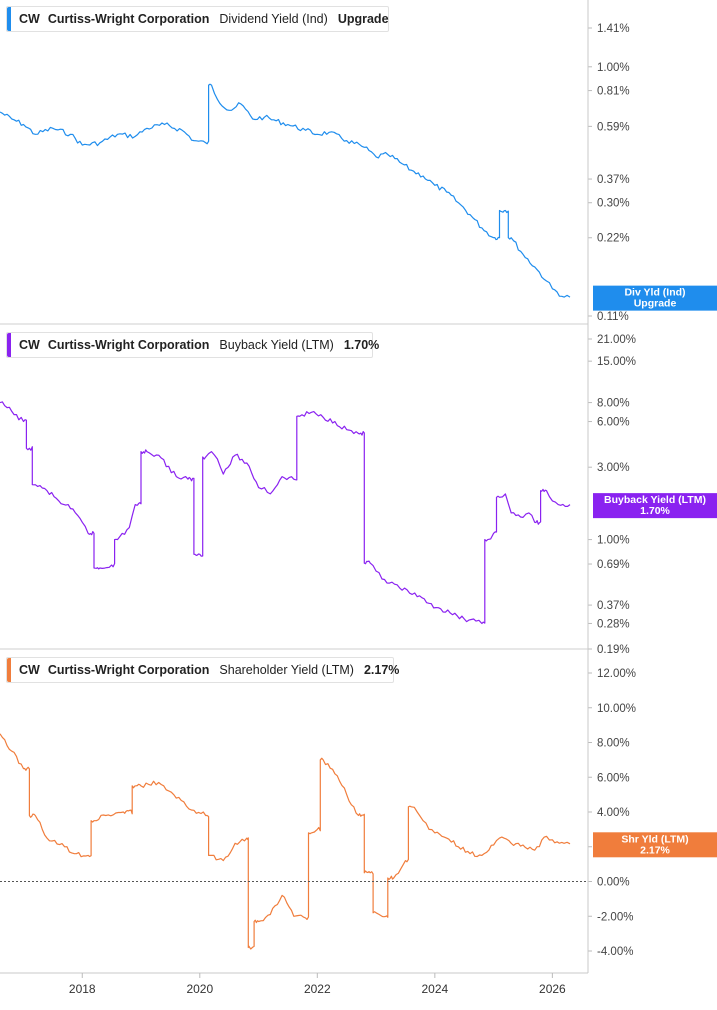 The height and width of the screenshot is (1010, 717). What do you see at coordinates (654, 839) in the screenshot?
I see `shareholder-badge-line1: Shr Yld (LTM)` at bounding box center [654, 839].